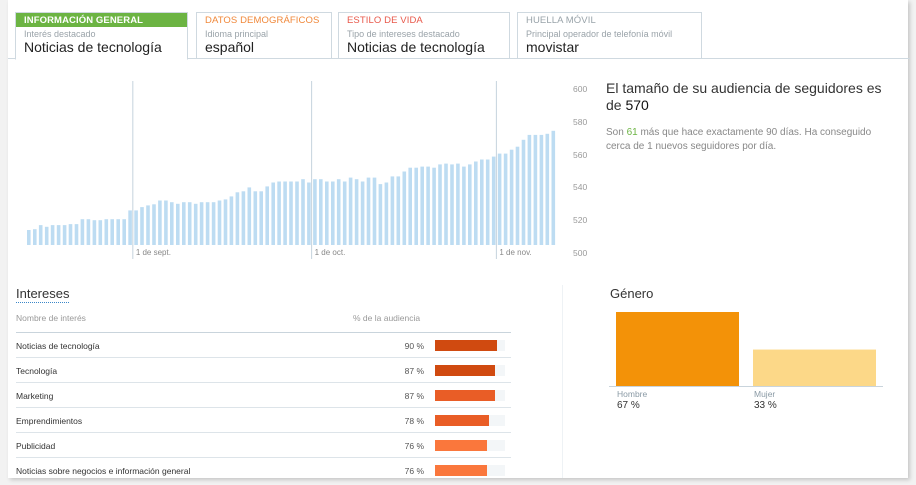  Describe the element at coordinates (814, 367) in the screenshot. I see `gender-bar-mujer` at that location.